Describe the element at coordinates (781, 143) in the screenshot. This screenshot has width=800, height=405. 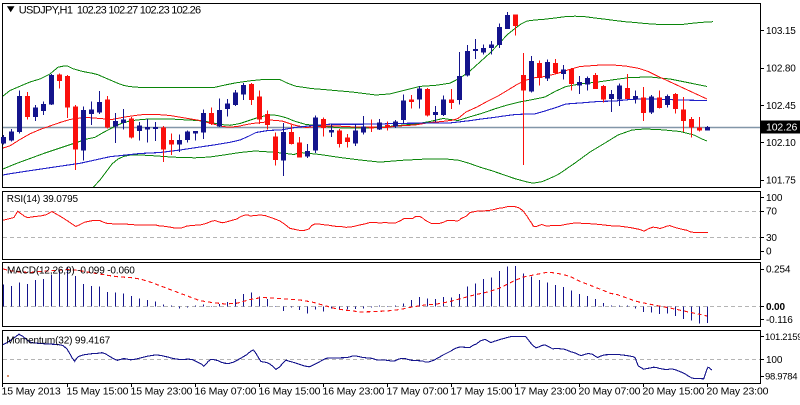
I see `svg-text: 102.10` at that location.